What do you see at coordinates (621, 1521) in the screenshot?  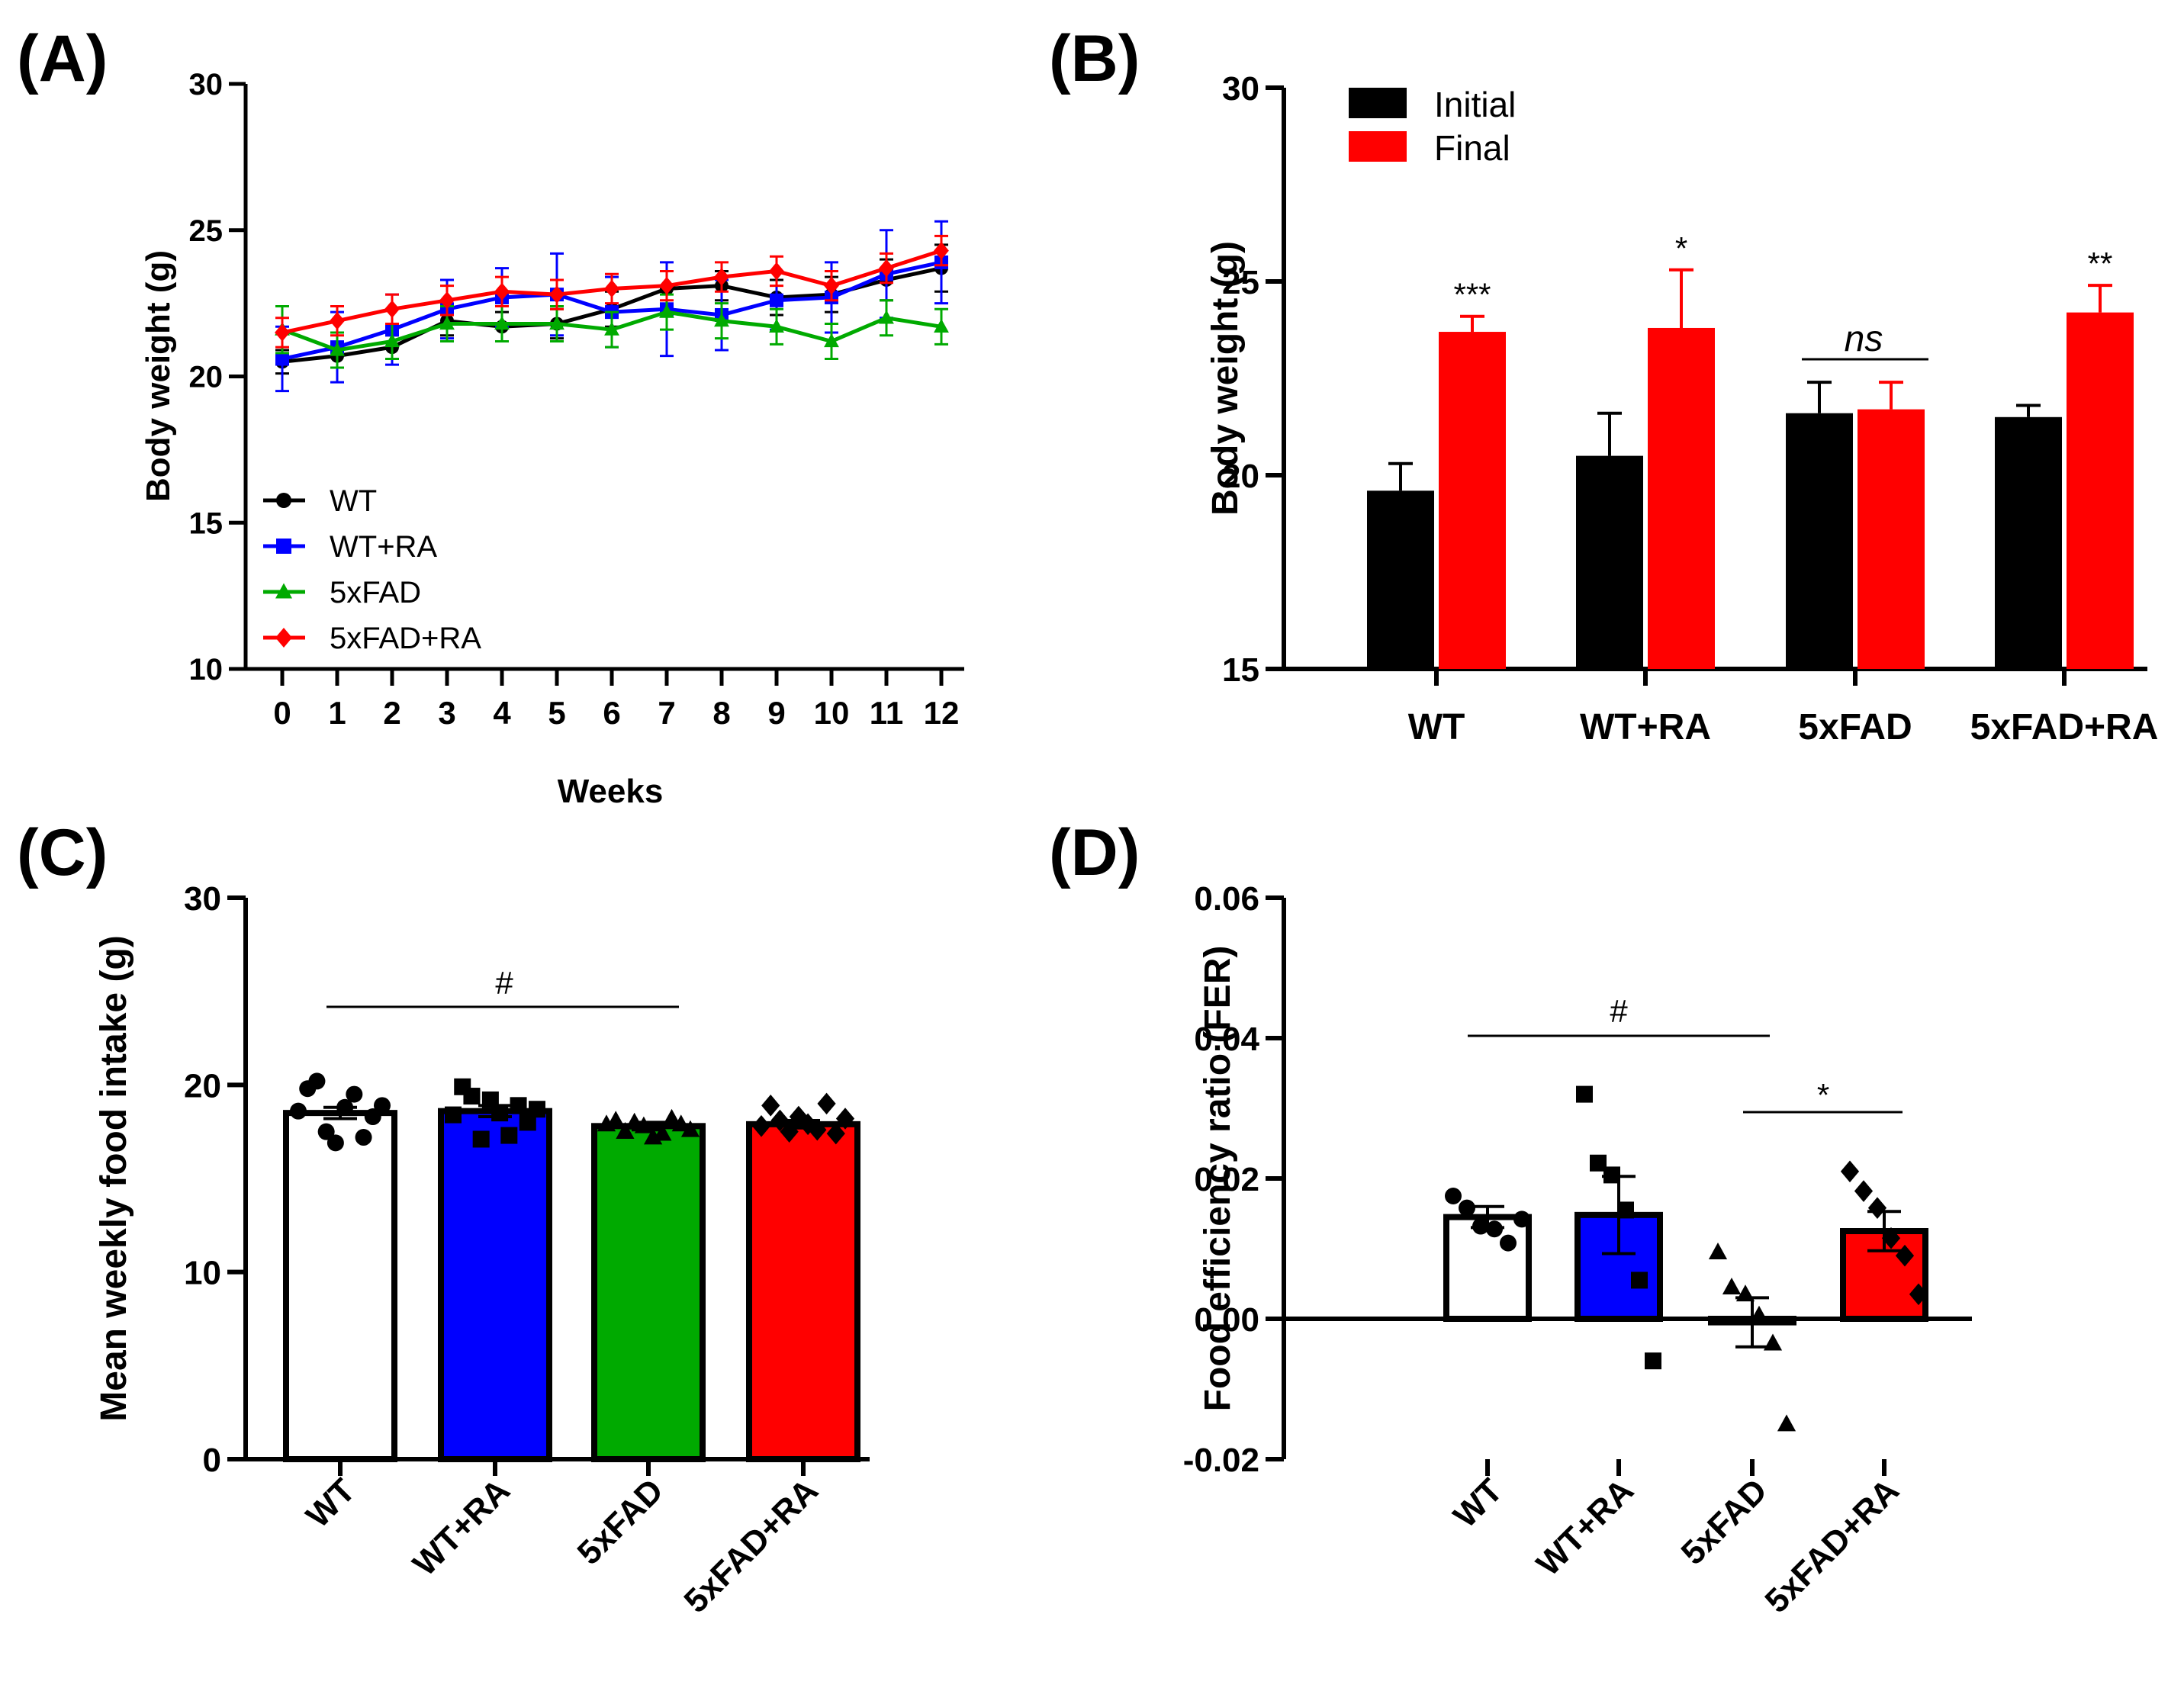 I see `c-x-tick-label: 5xFAD` at bounding box center [621, 1521].